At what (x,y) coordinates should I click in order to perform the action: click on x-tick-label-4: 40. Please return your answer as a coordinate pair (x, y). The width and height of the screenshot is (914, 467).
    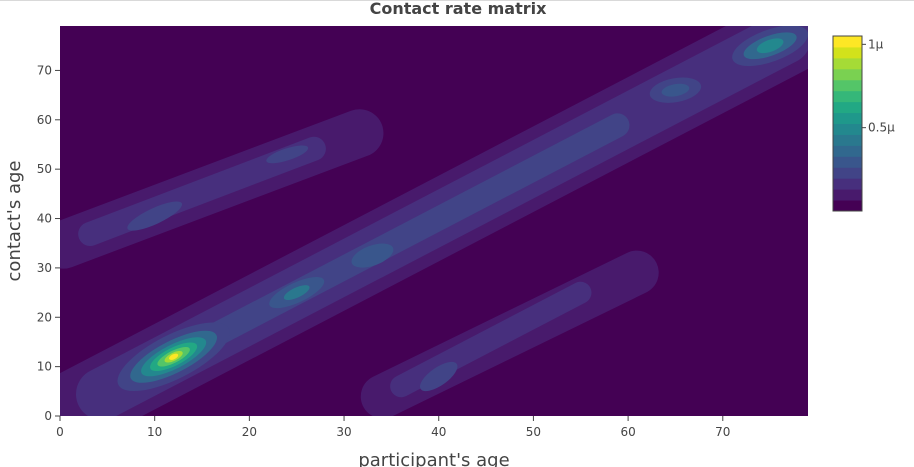
    Looking at the image, I should click on (438, 432).